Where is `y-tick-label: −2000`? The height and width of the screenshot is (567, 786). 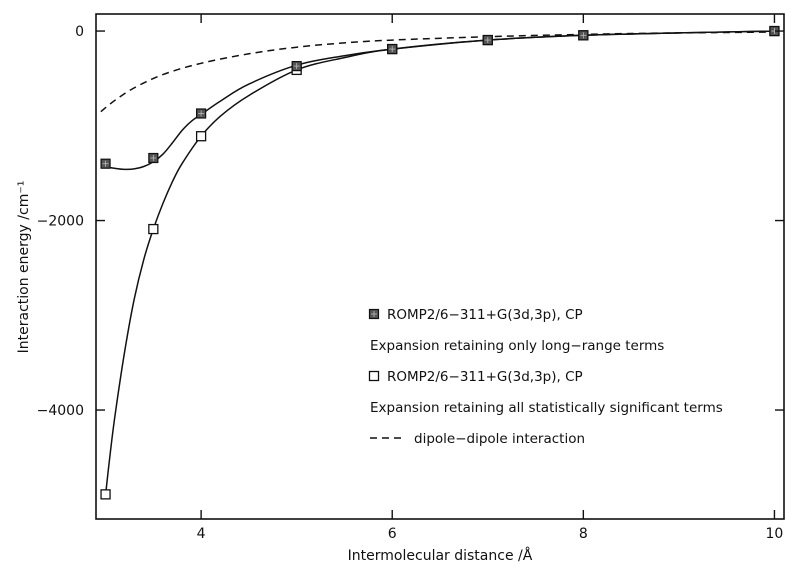 y-tick-label: −2000 is located at coordinates (60, 222).